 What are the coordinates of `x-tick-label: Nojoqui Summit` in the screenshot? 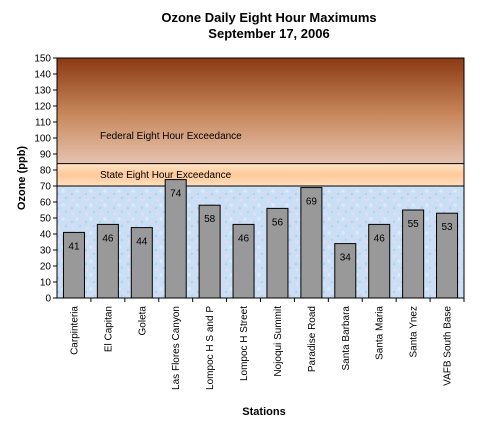 It's located at (278, 341).